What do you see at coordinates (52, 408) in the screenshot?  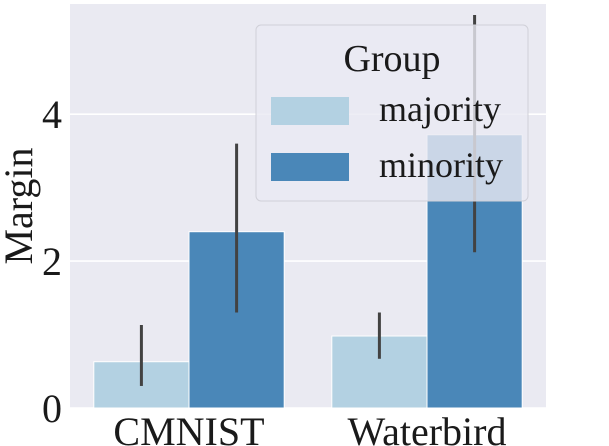 I see `y-tick-label: 0` at bounding box center [52, 408].